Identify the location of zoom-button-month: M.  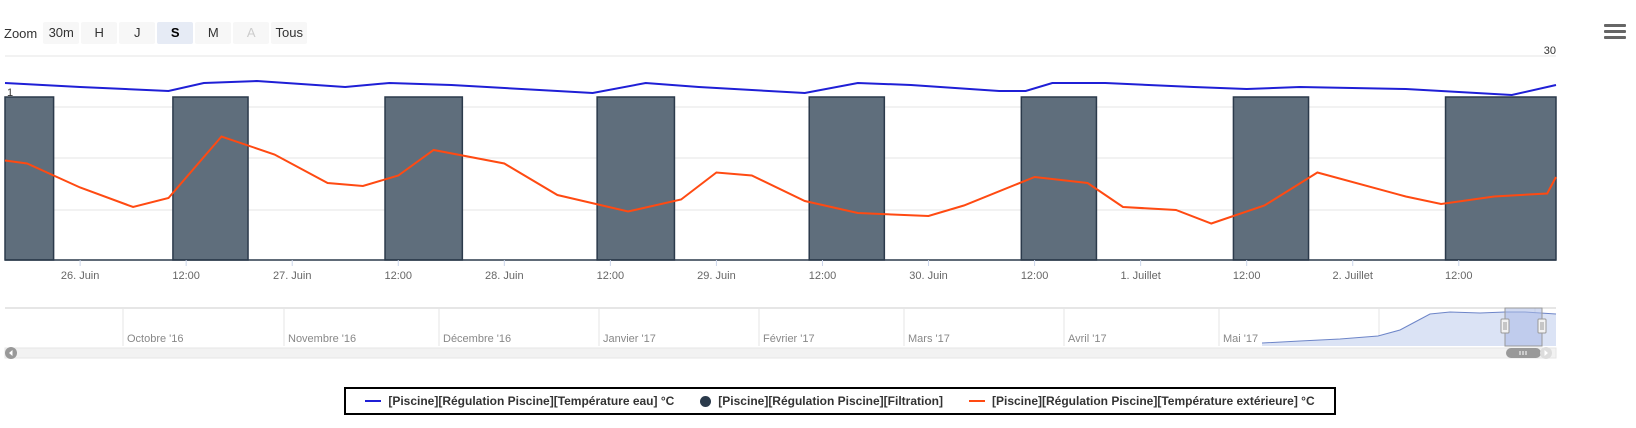
(213, 33).